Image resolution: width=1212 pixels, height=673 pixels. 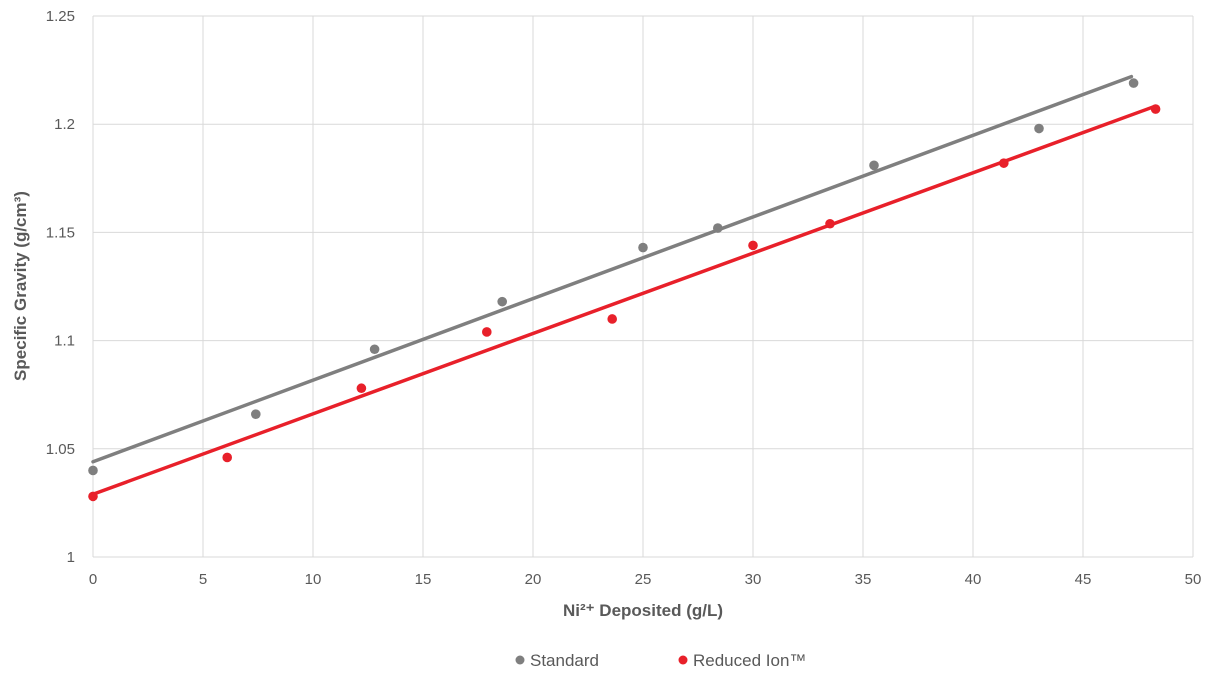 I want to click on x-tick-label: 45, so click(x=1083, y=579).